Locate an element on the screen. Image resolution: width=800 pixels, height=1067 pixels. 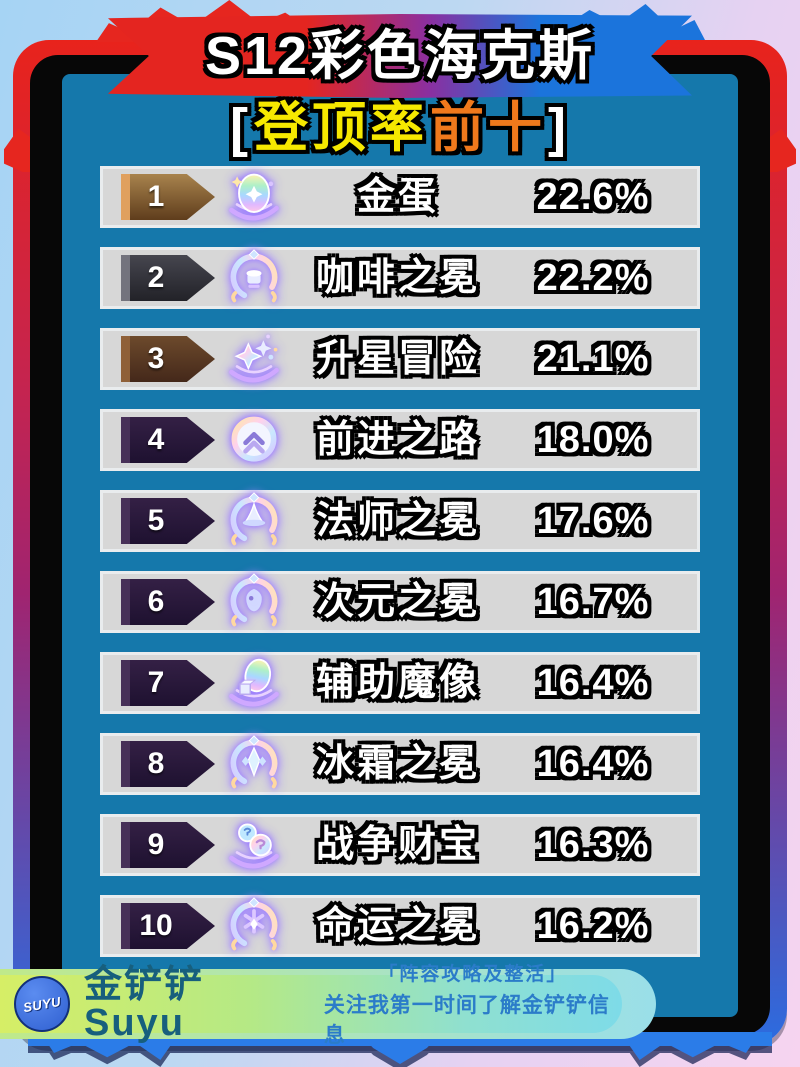
augment-name: 命运之冕 is located at coordinates (397, 926).